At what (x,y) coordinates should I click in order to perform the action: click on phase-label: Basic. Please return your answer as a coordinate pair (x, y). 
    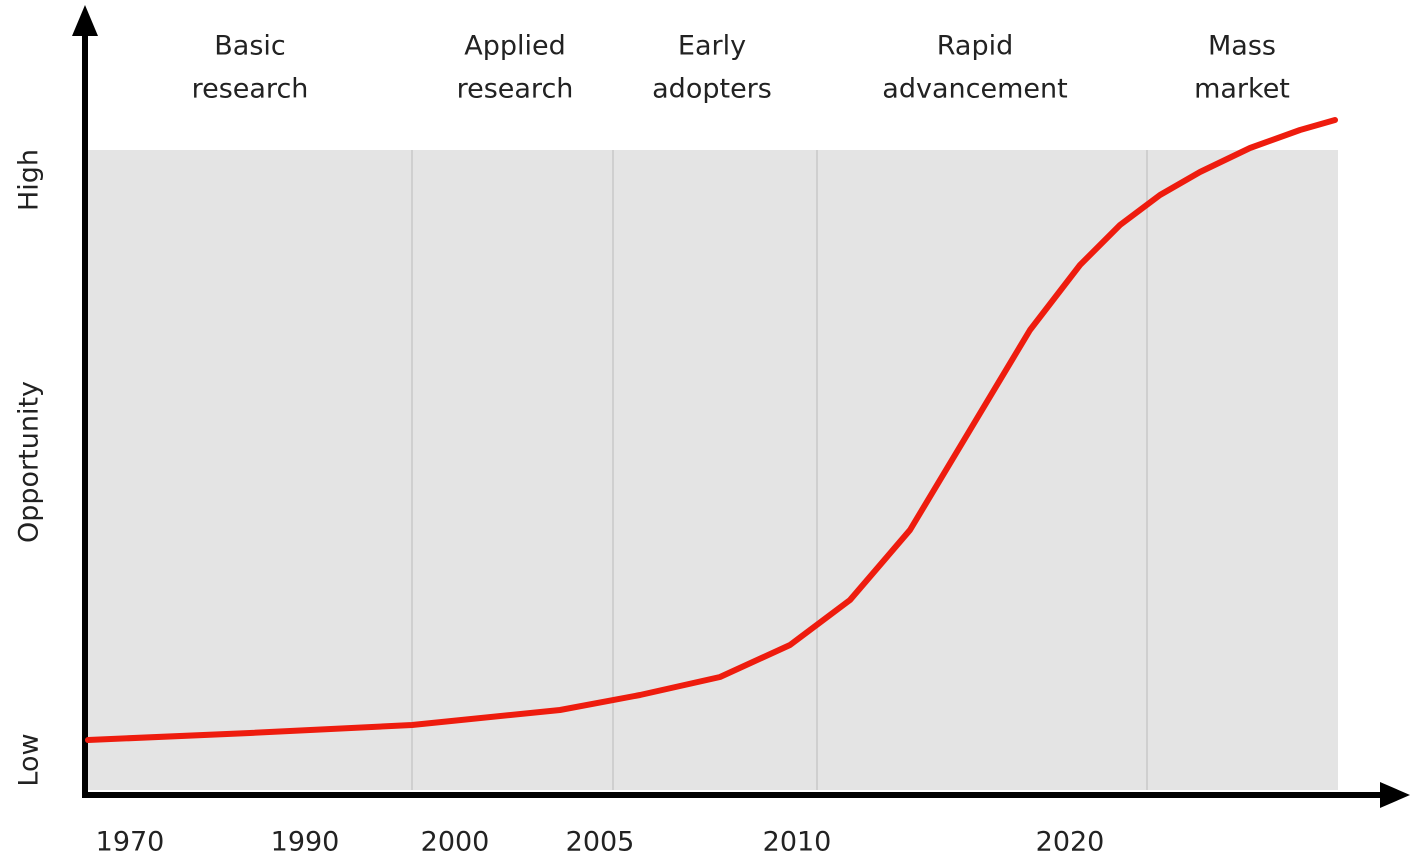
    Looking at the image, I should click on (249, 46).